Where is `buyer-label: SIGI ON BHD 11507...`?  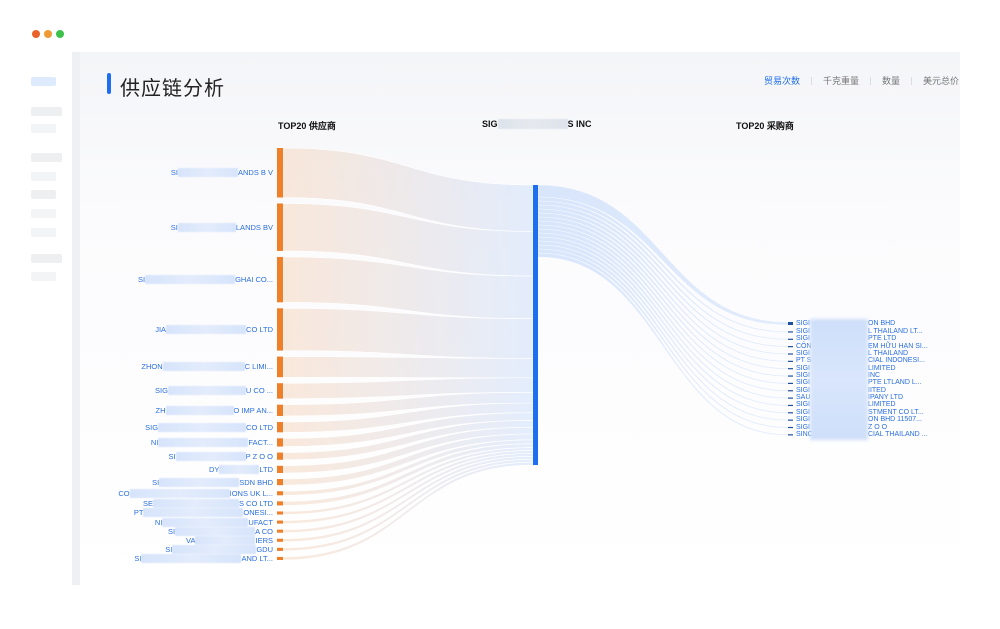
buyer-label: SIGI ON BHD 11507... is located at coordinates (859, 420).